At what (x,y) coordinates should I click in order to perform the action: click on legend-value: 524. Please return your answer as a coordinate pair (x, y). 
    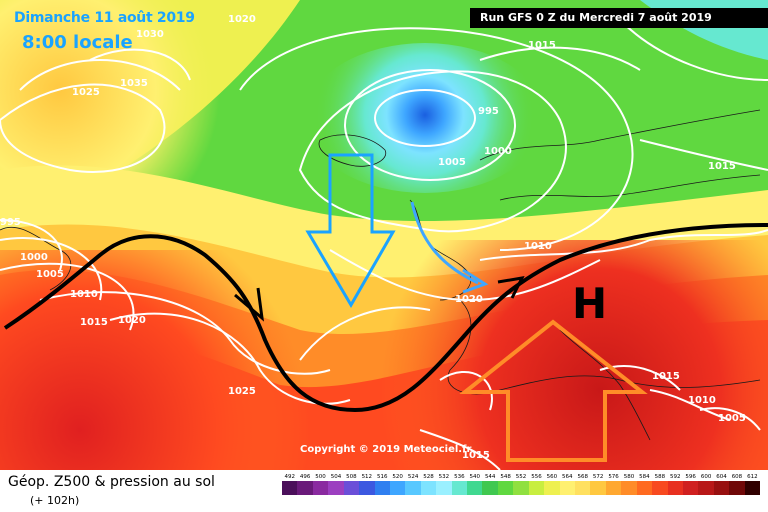
    Looking at the image, I should click on (413, 477).